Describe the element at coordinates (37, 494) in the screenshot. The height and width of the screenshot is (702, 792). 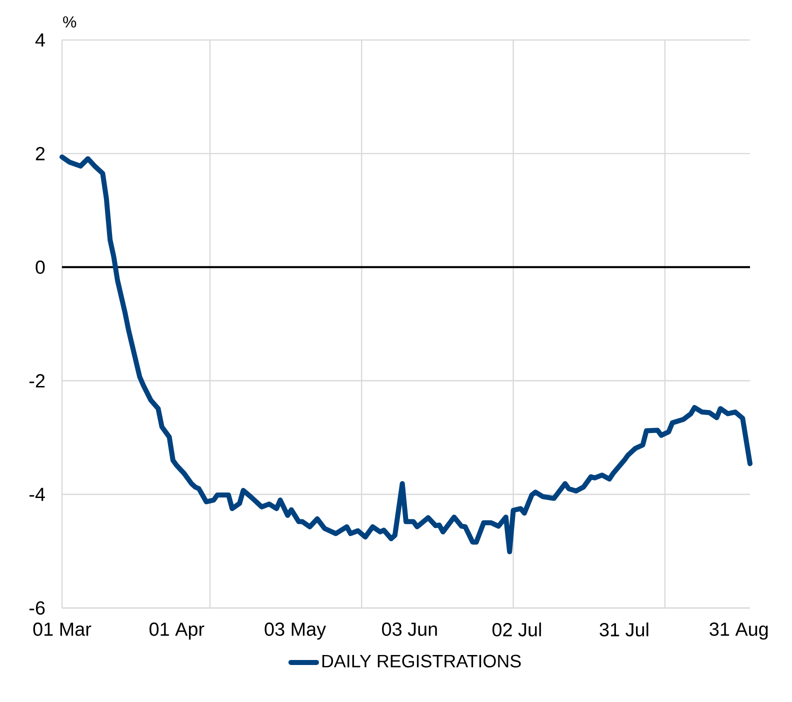
I see `y-tick-label: -4` at that location.